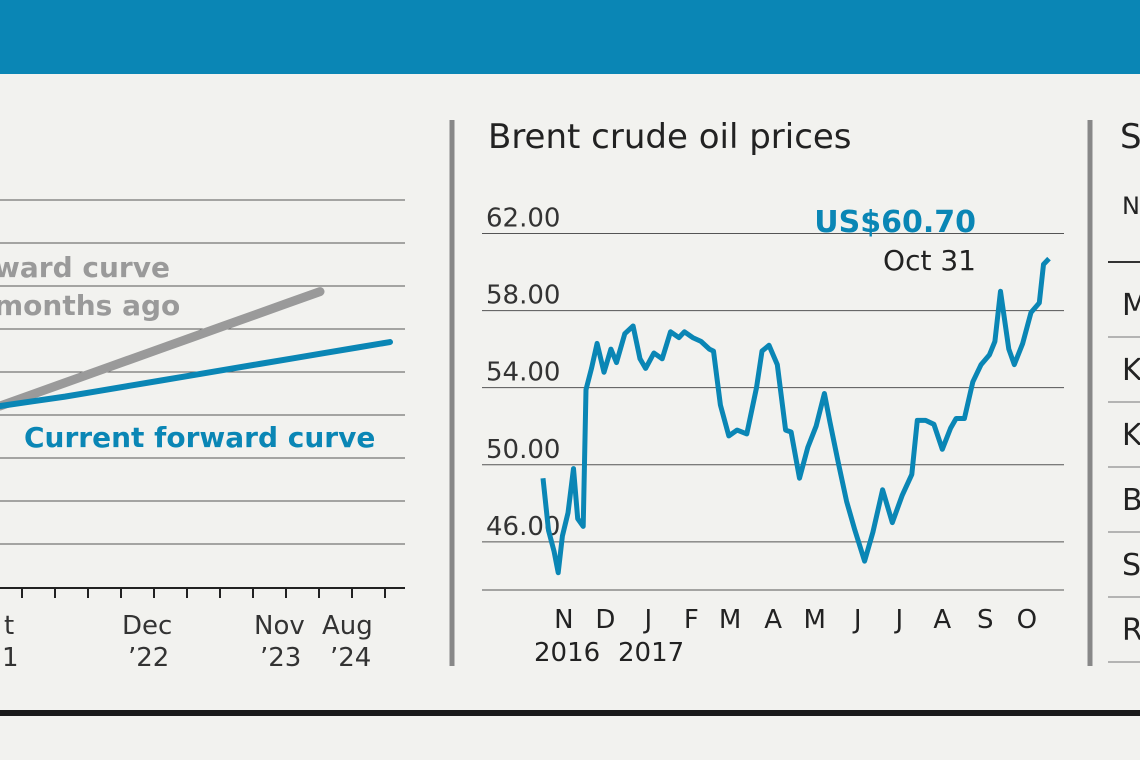  What do you see at coordinates (148, 658) in the screenshot?
I see `left-x-tick-label-2-line2: ’22` at bounding box center [148, 658].